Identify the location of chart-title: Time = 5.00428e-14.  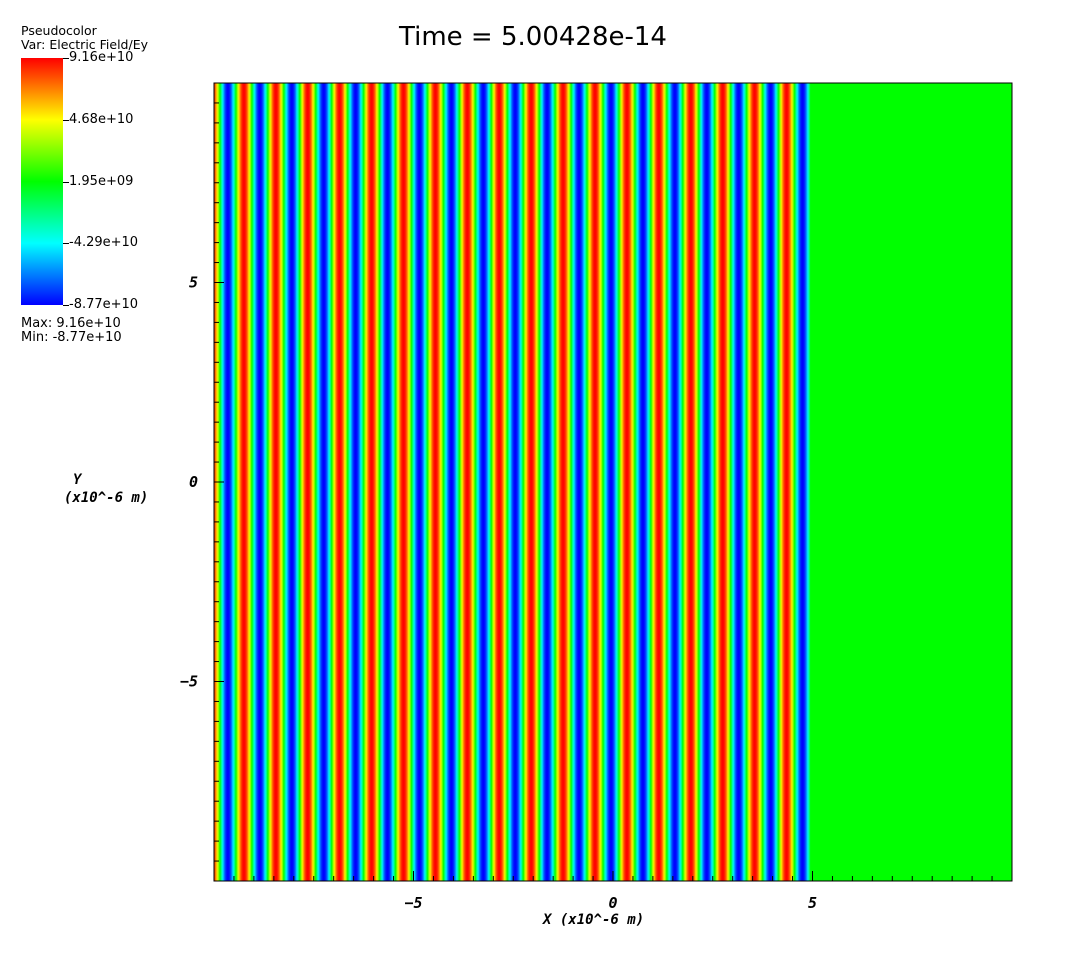
(533, 37).